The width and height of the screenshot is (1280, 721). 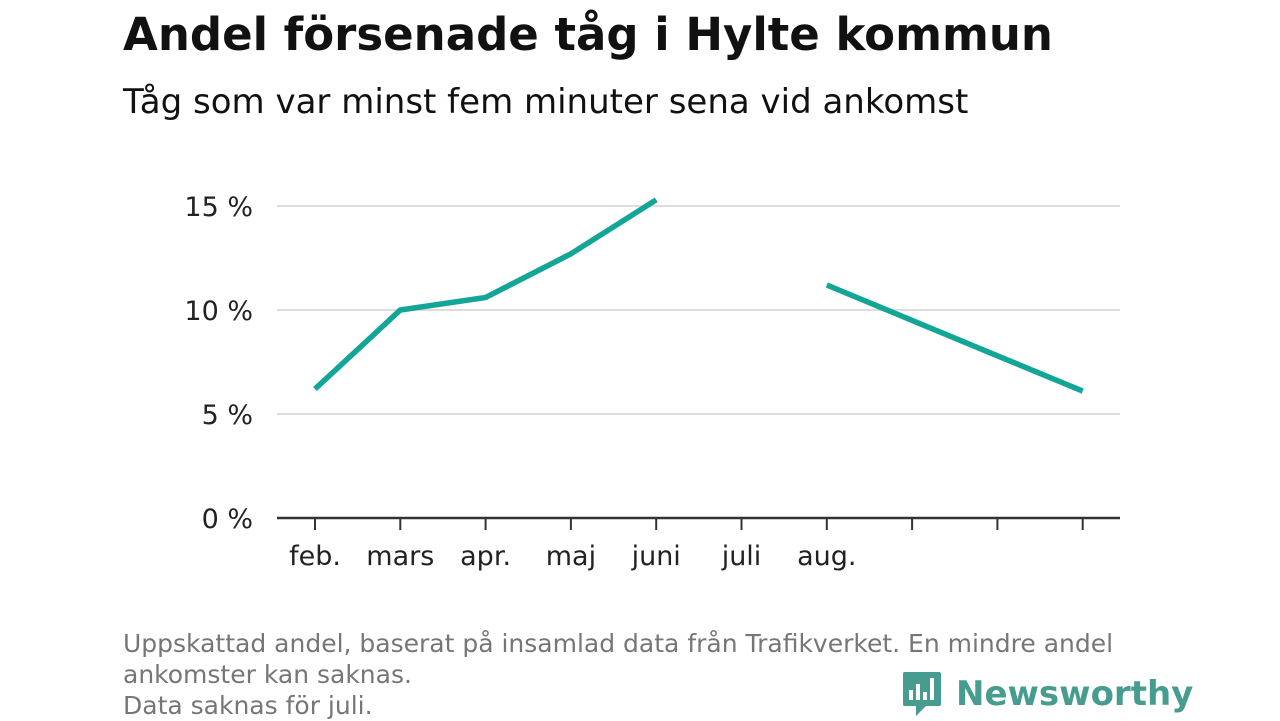 I want to click on newsworthy-logo-icon, so click(x=922, y=694).